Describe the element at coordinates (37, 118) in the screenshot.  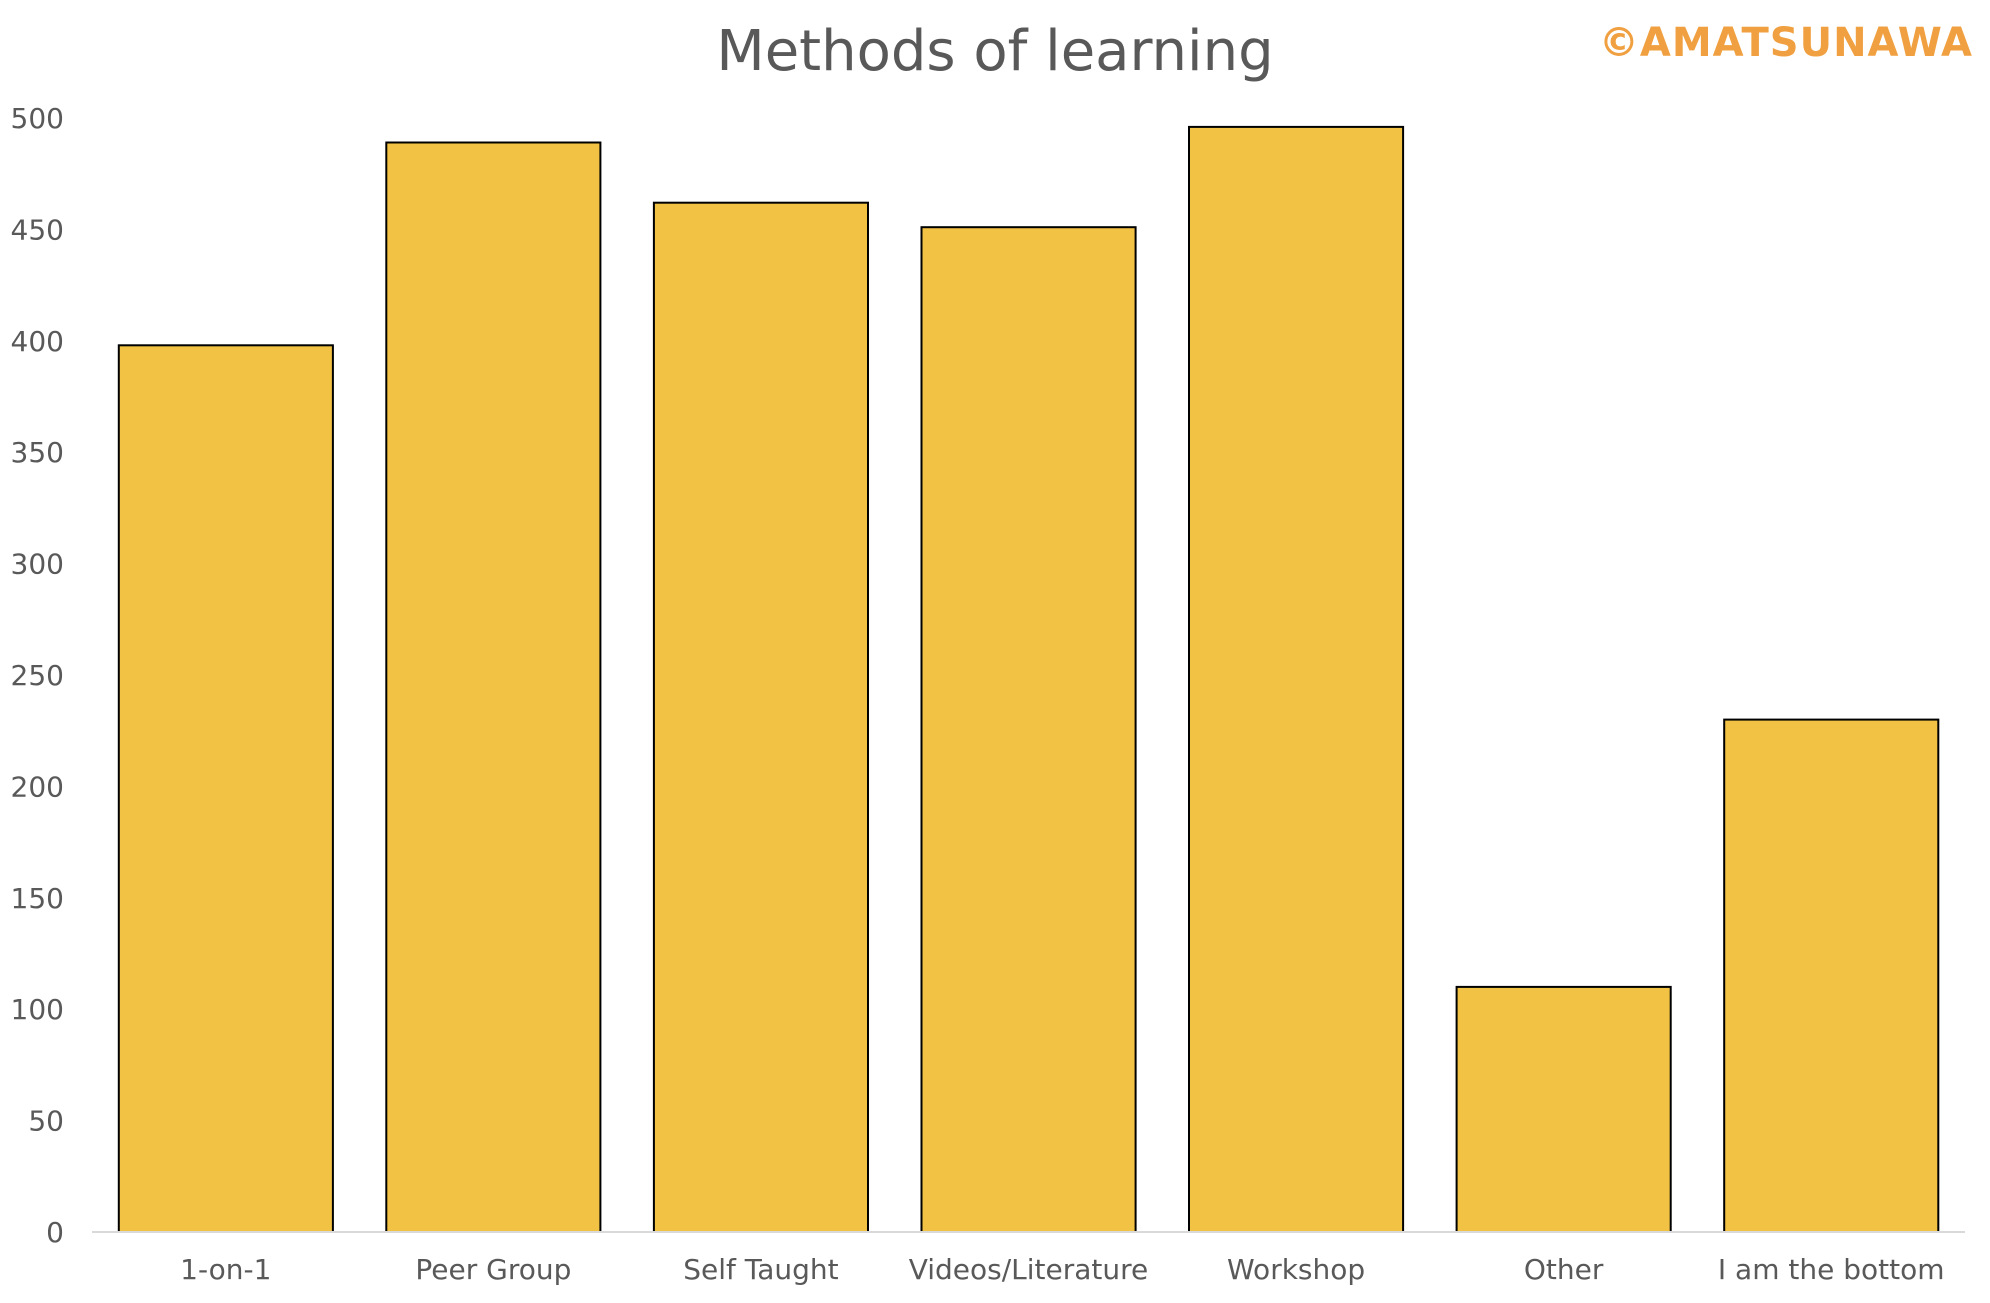
I see `y-tick-label: 500` at that location.